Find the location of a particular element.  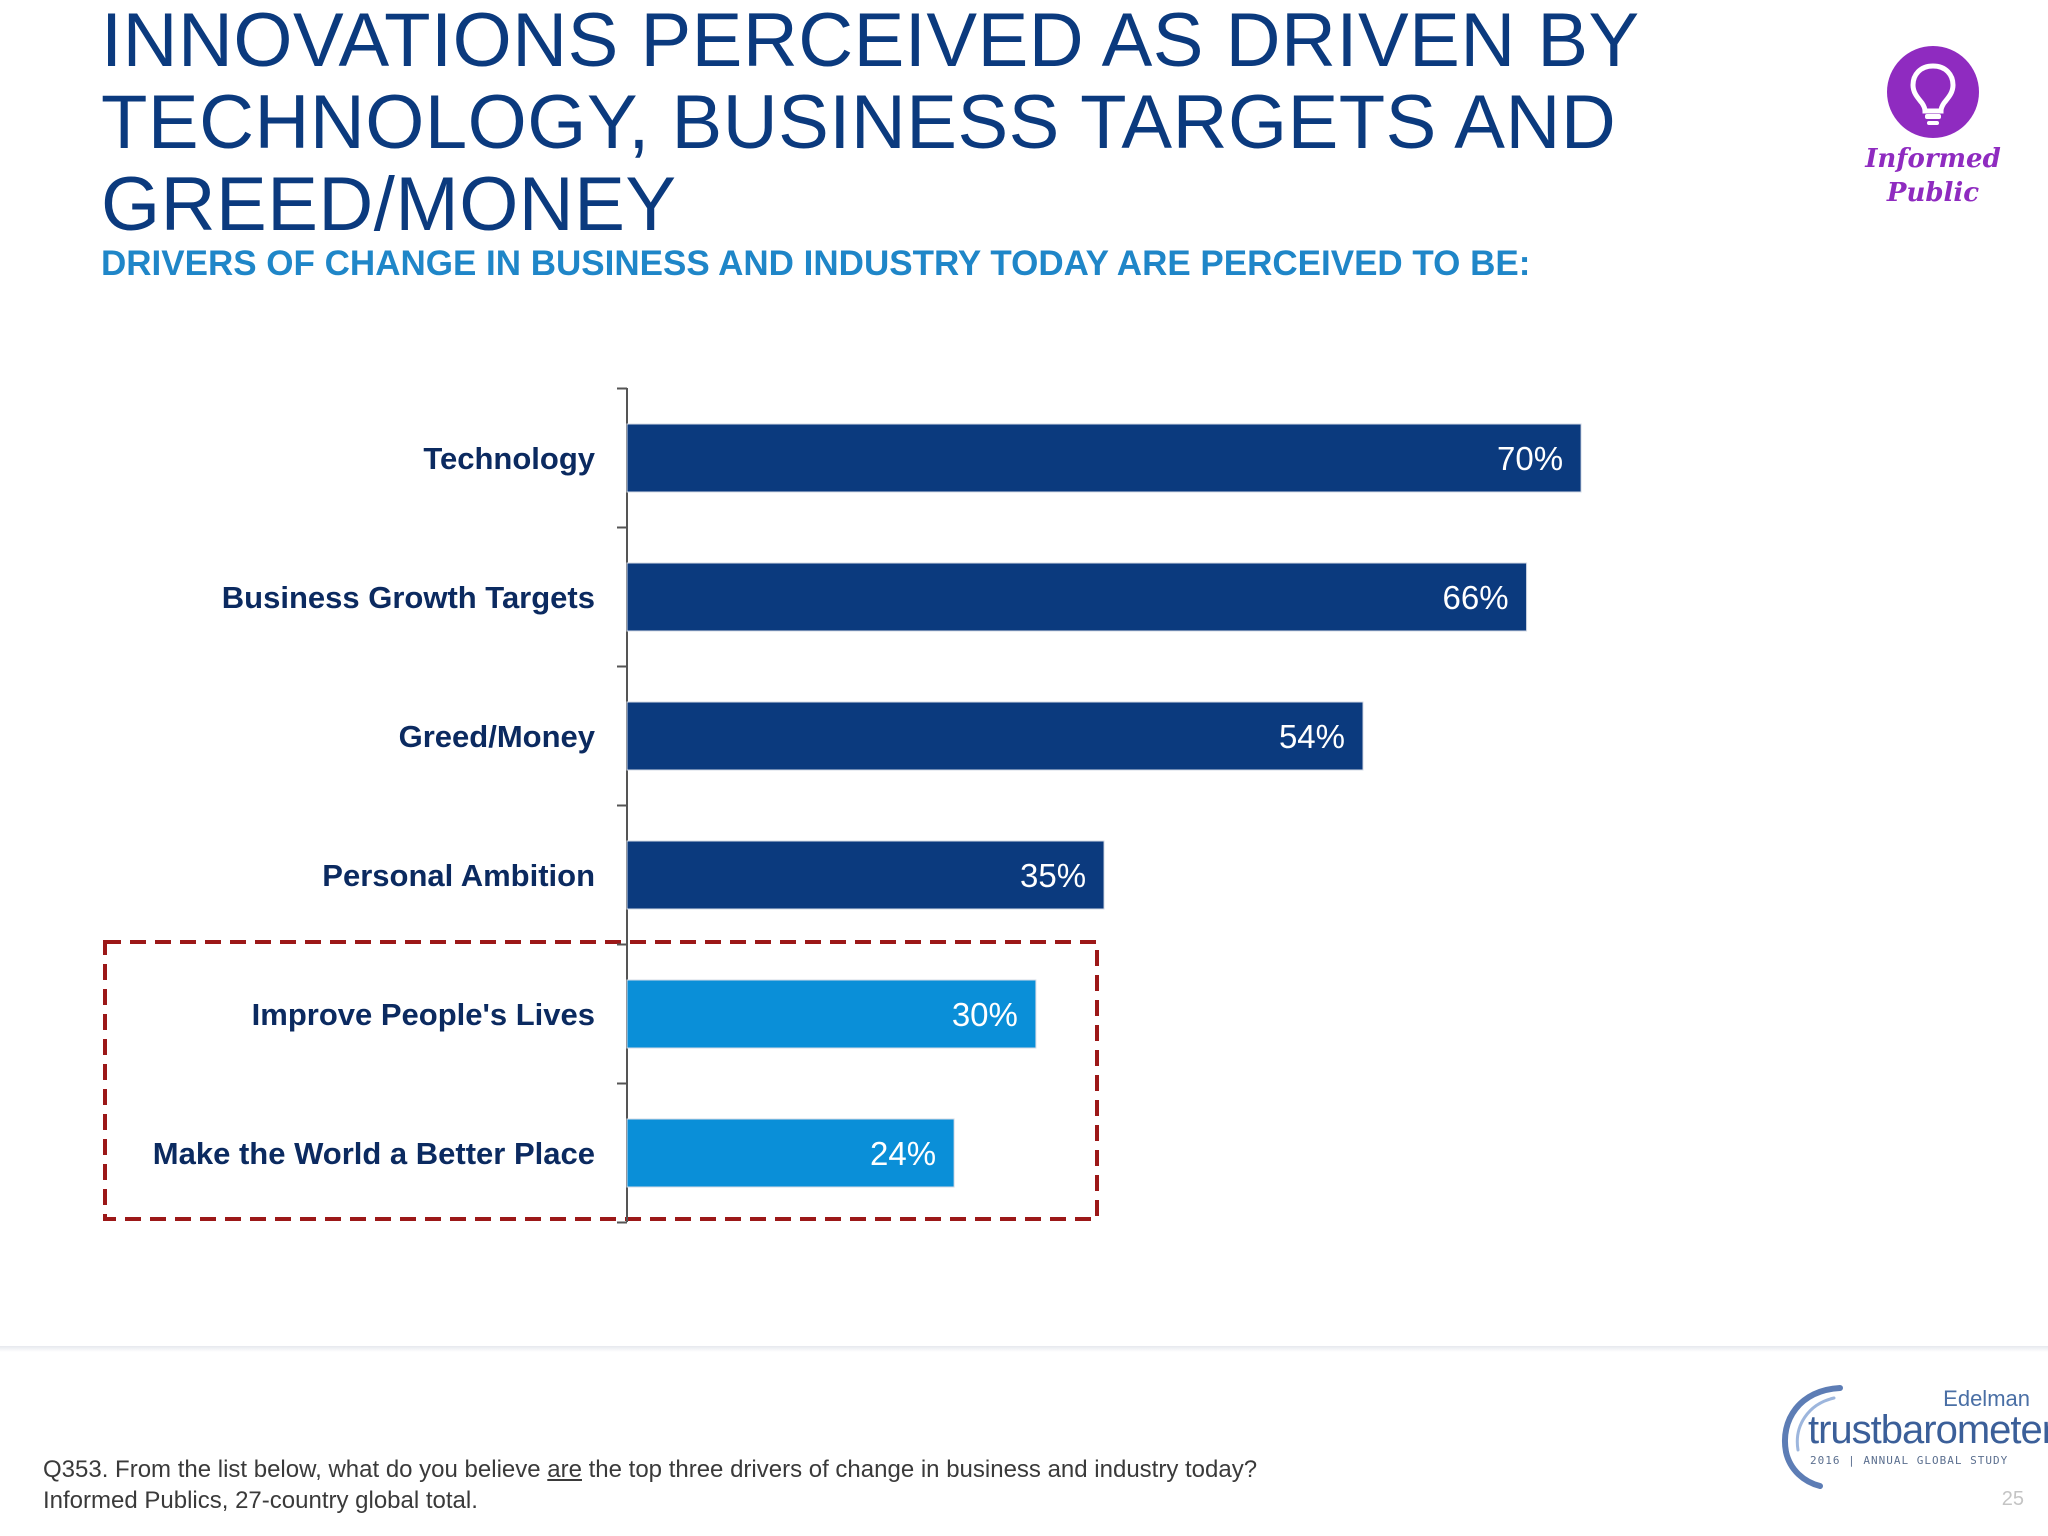

category-label: Technology is located at coordinates (509, 458).